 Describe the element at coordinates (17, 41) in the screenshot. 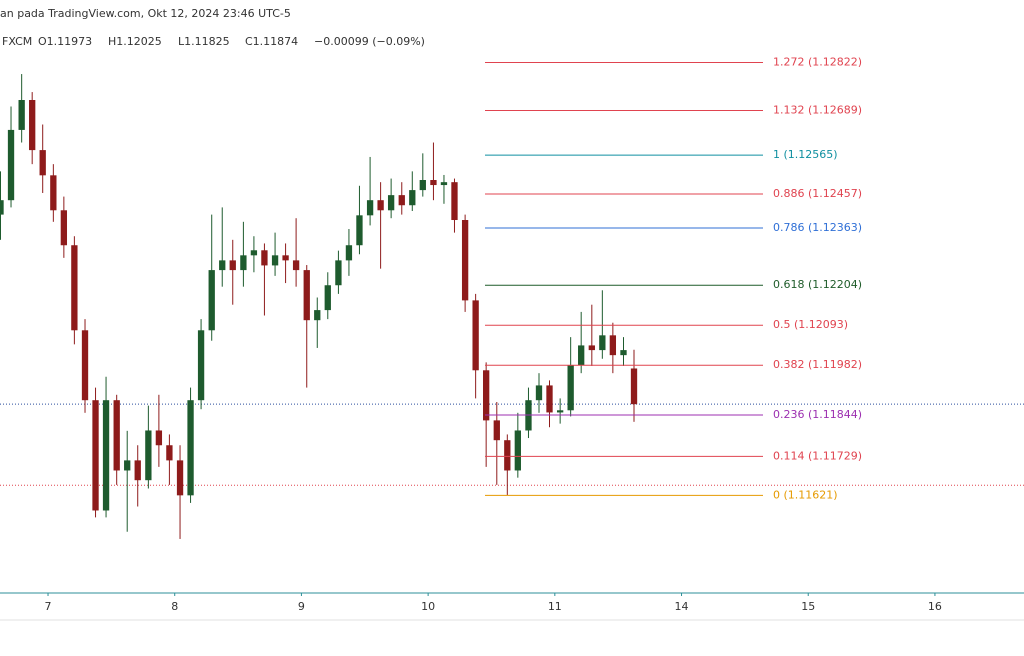

I see `symbol: FXCM` at that location.